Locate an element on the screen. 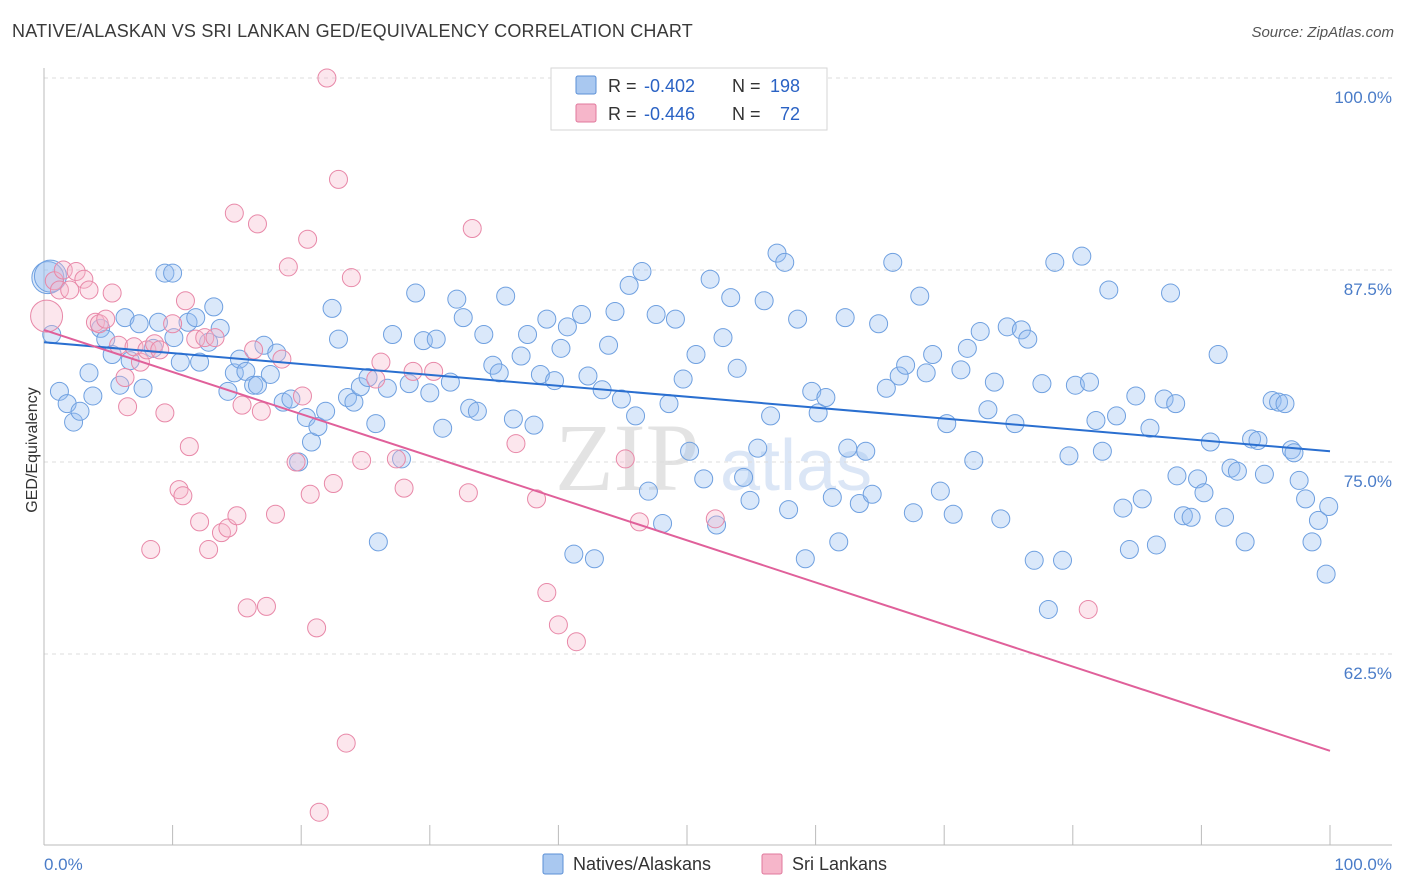 The image size is (1406, 892). legend-r-value-0: -0.402 is located at coordinates (669, 86).